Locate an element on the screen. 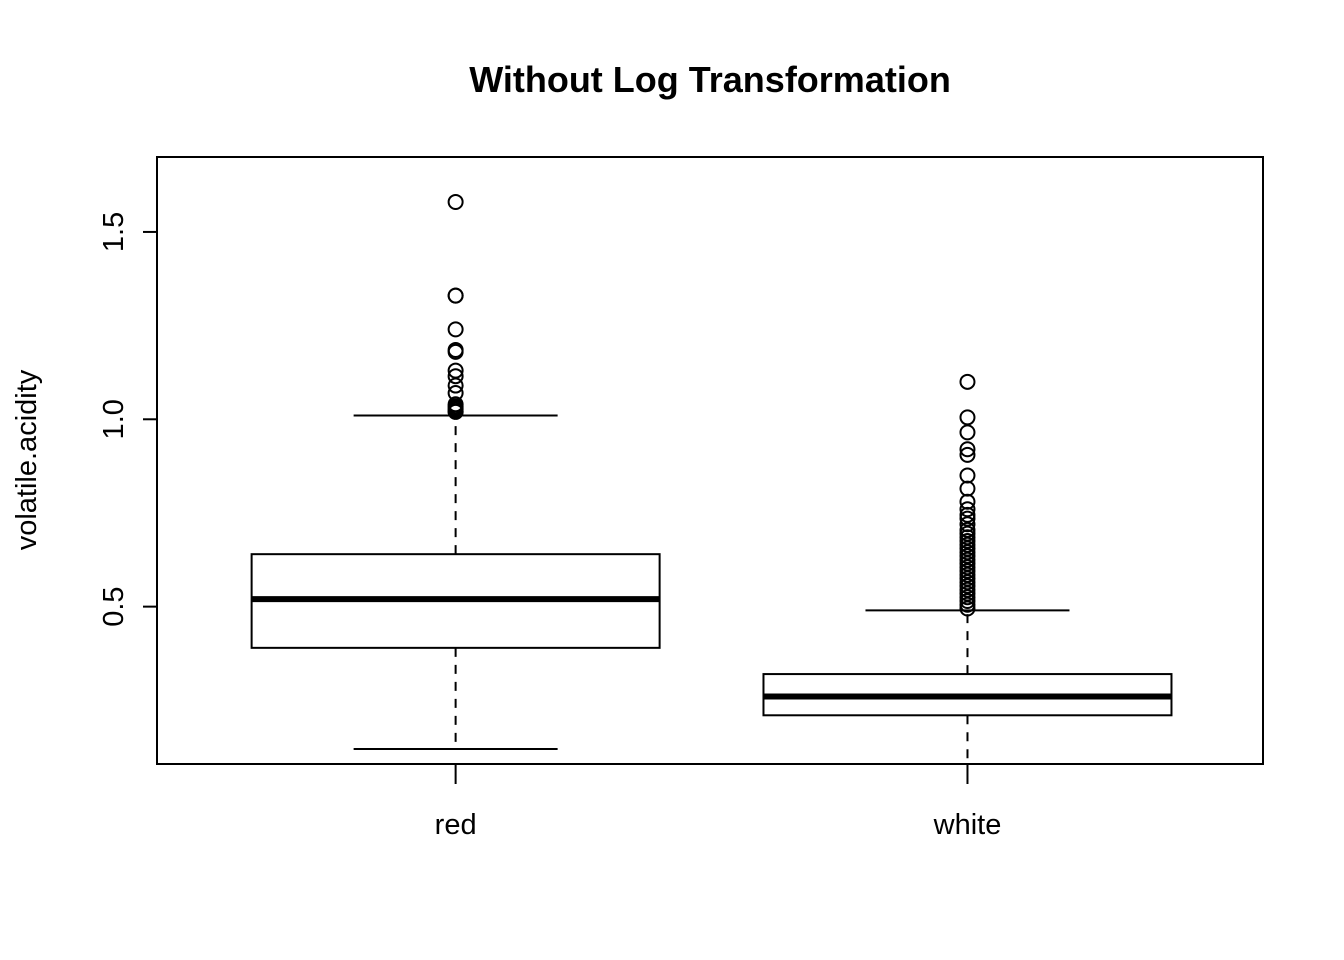  y-axis: 0.5 1.0 1.5 is located at coordinates (127, 419).